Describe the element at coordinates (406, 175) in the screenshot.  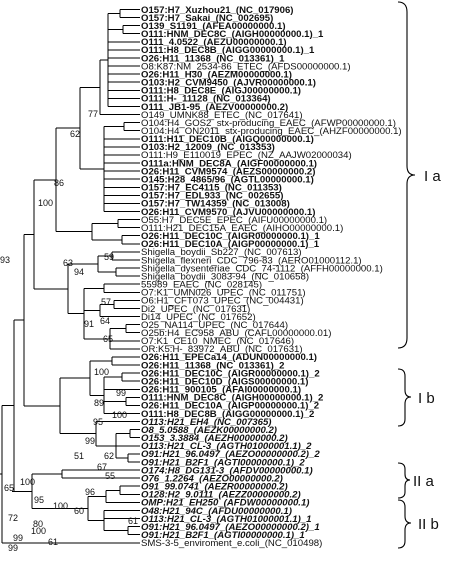
I see `brace-ia` at that location.